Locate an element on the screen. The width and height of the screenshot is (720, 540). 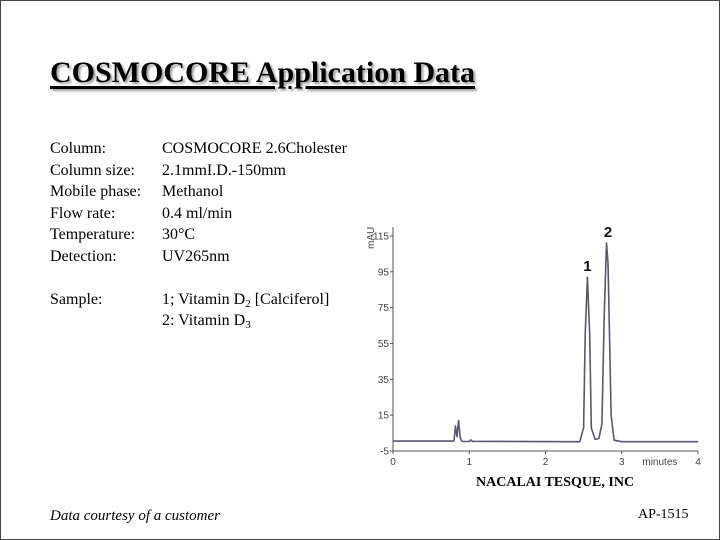
peak-label: 2 is located at coordinates (608, 232).